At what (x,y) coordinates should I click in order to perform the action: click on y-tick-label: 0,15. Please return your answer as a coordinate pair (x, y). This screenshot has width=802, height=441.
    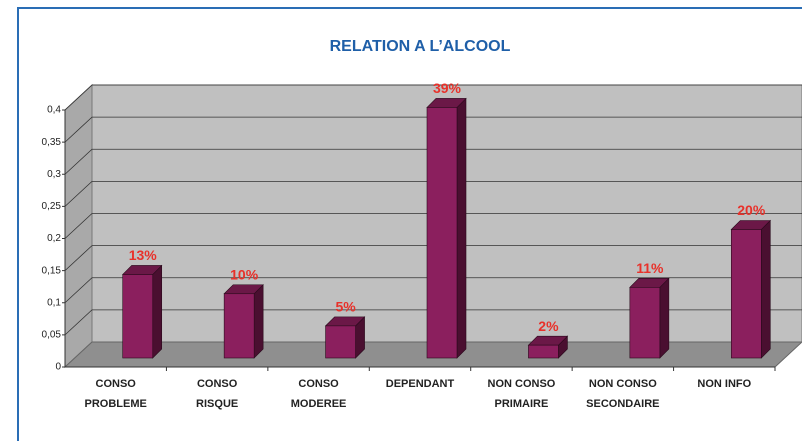
    Looking at the image, I should click on (52, 270).